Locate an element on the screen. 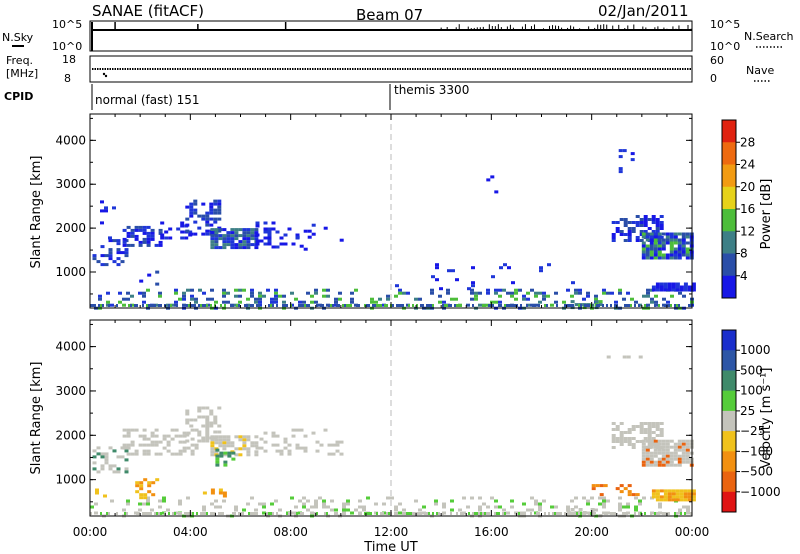 The width and height of the screenshot is (800, 554). colorbar-frame is located at coordinates (729, 421).